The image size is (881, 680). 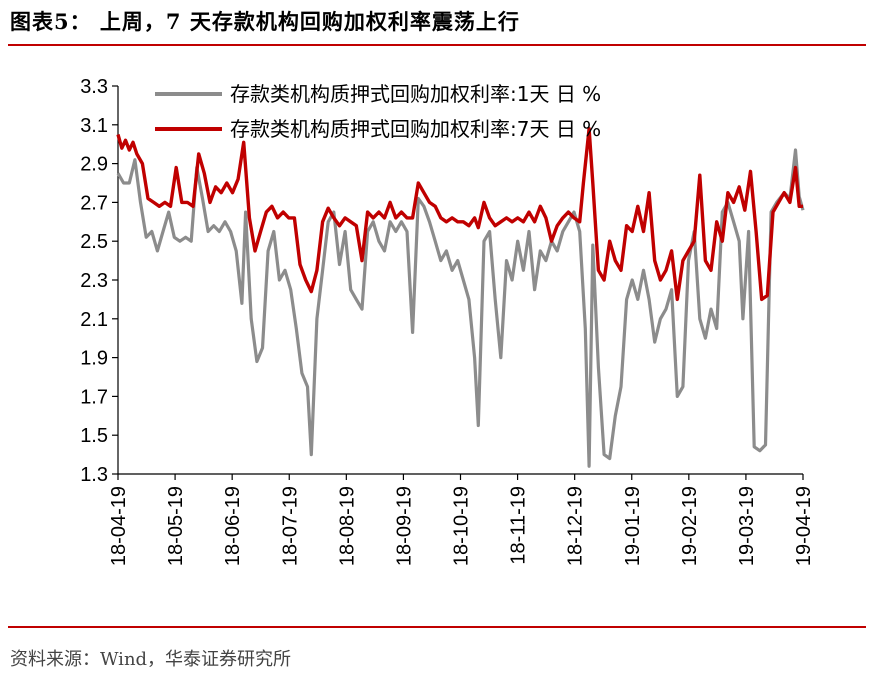 I want to click on y-tick-label: 1.7, so click(x=94, y=397).